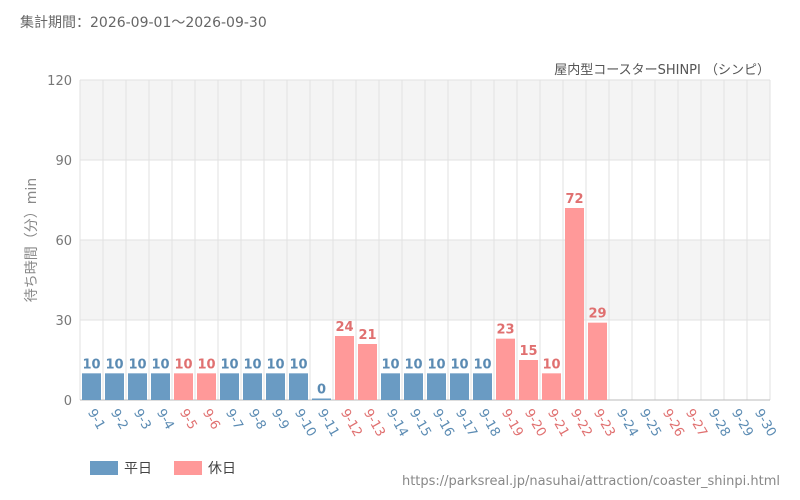 The width and height of the screenshot is (800, 500). I want to click on x-tick-label: 9-20, so click(535, 423).